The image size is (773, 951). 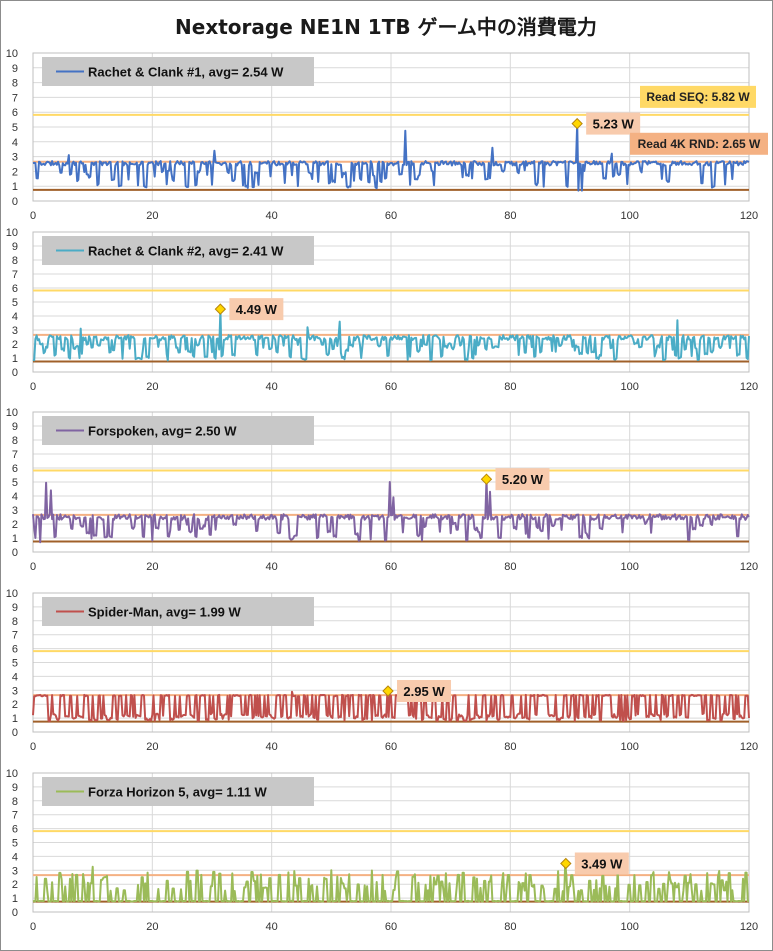 I want to click on legend-label: Rachet & Clank #1, avg= 2.54 W, so click(x=186, y=72).